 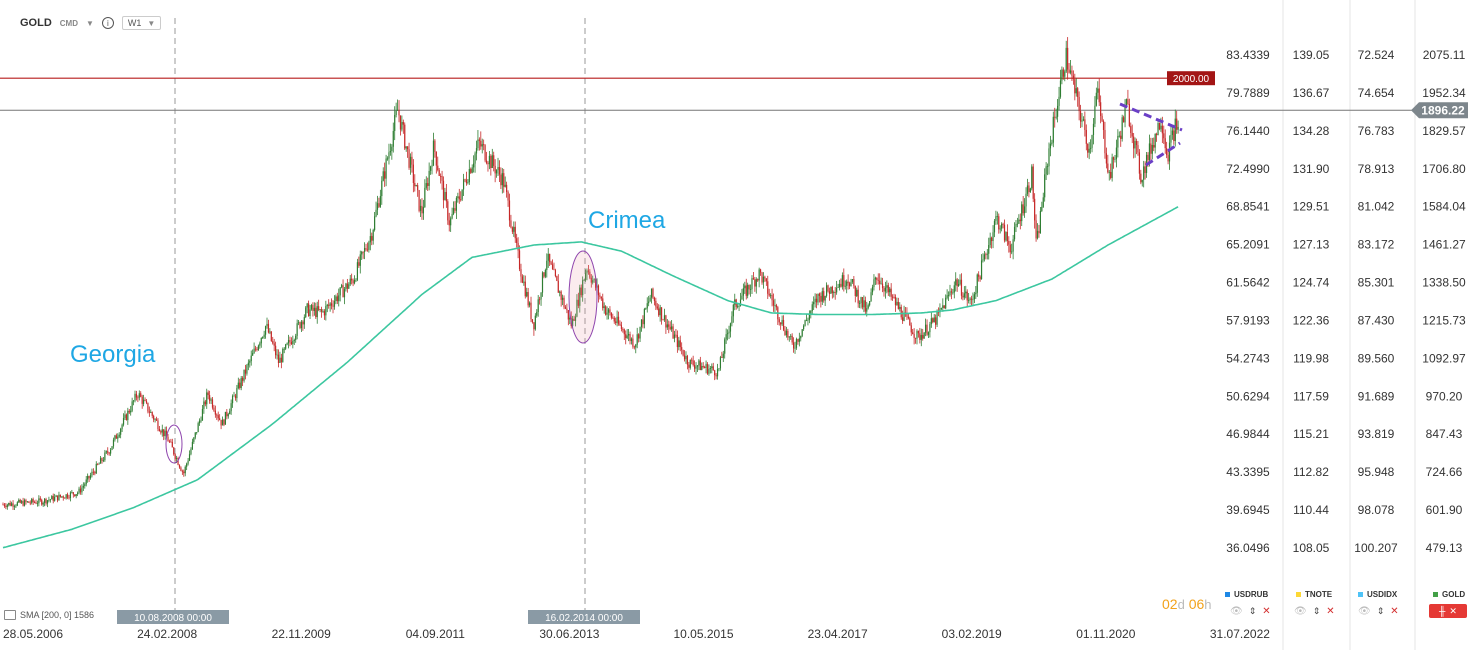 I want to click on legend-usdrub: USDRUB, so click(x=1246, y=594).